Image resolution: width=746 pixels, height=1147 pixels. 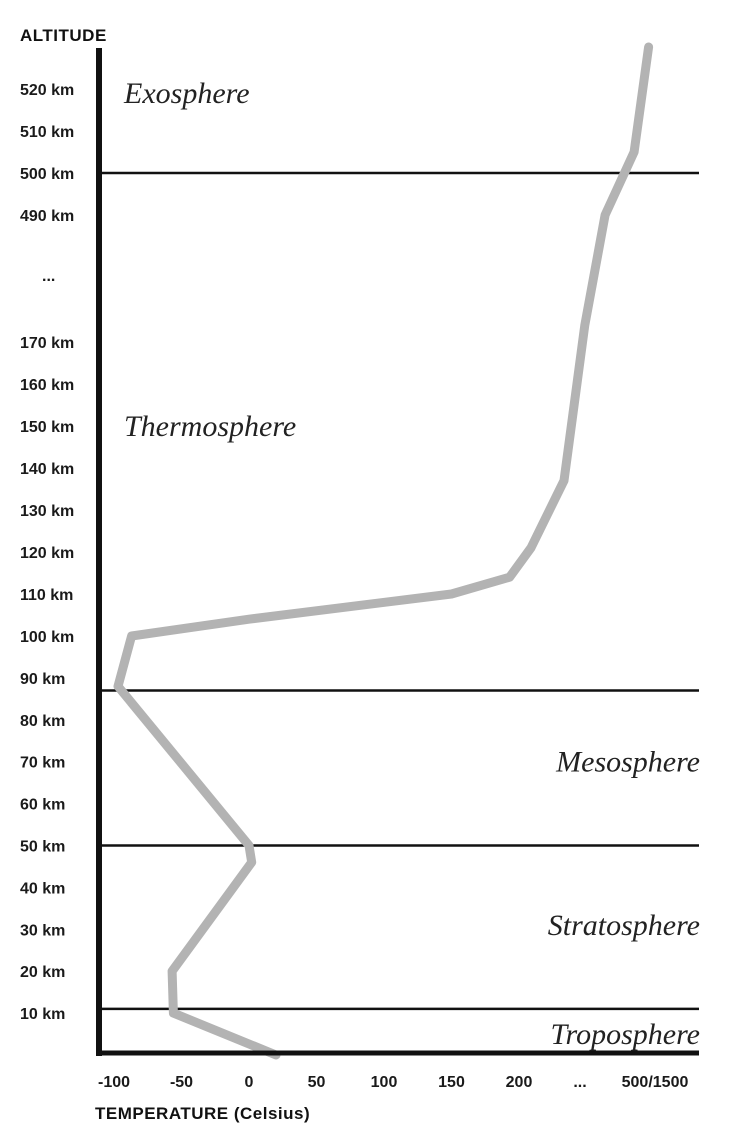 I want to click on x-tick-label: -50, so click(x=181, y=1082).